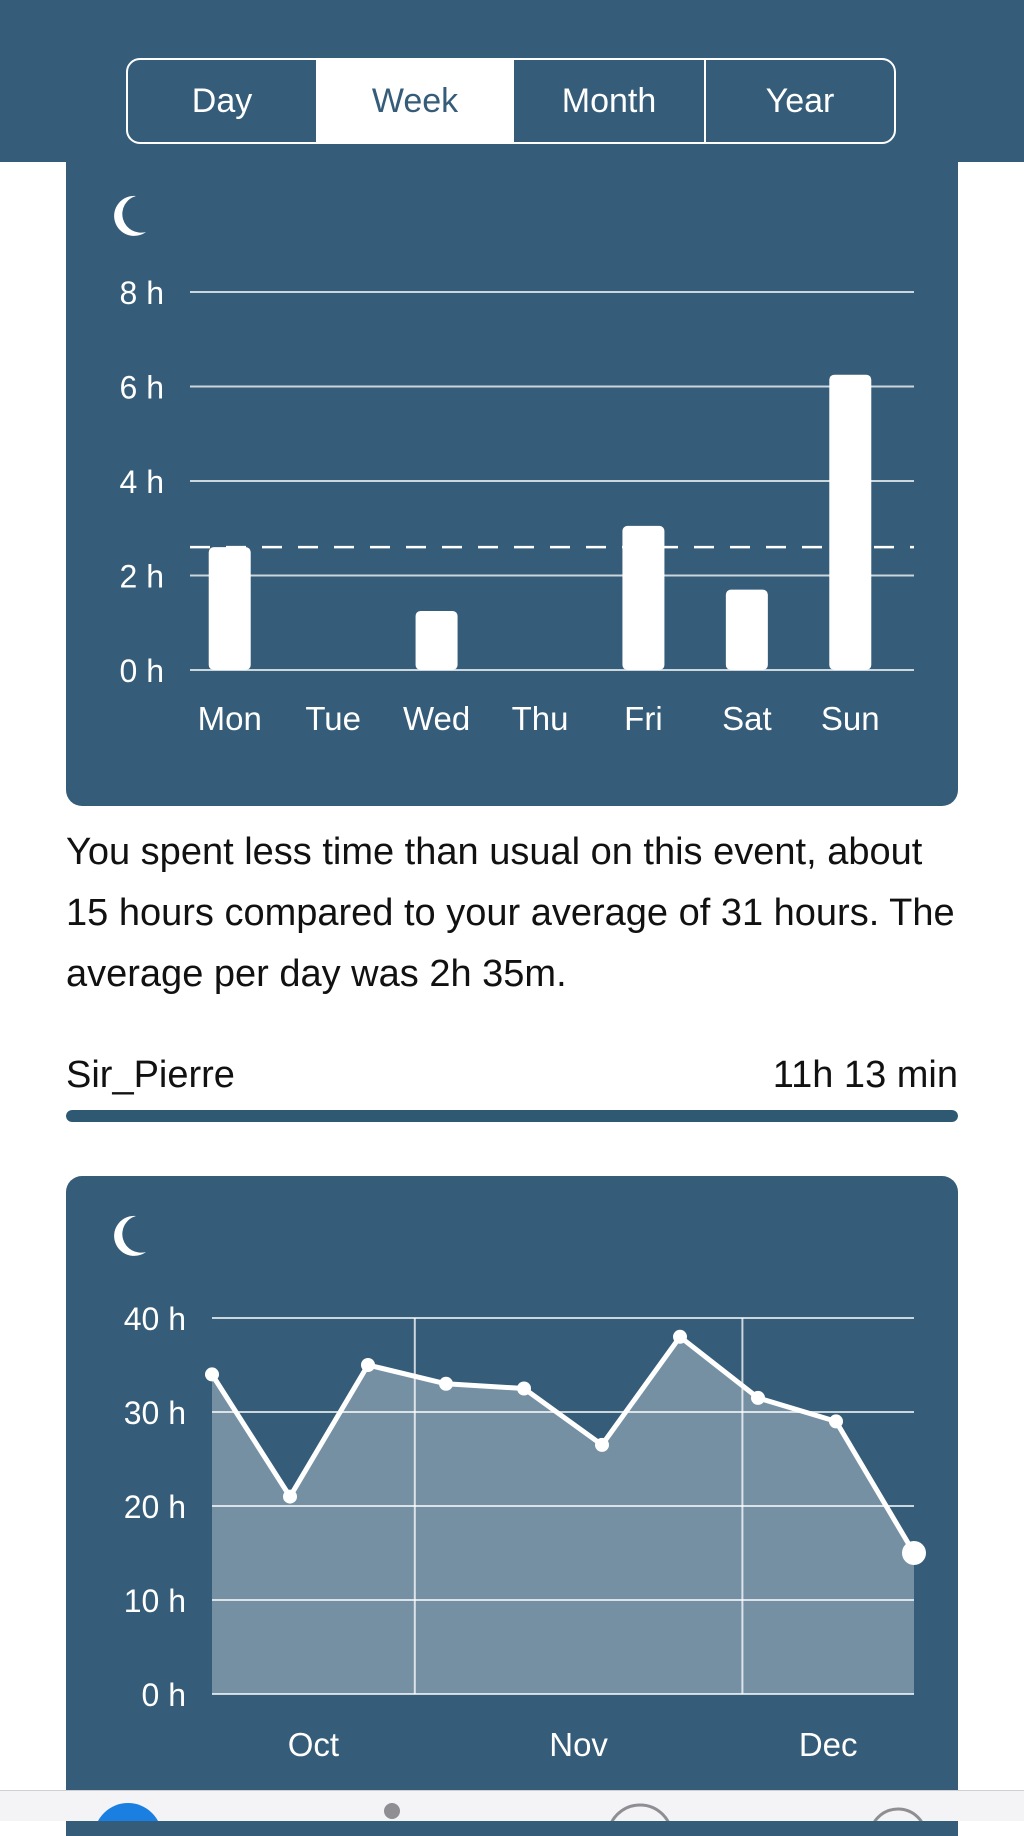  What do you see at coordinates (800, 100) in the screenshot?
I see `segment-year: Year` at bounding box center [800, 100].